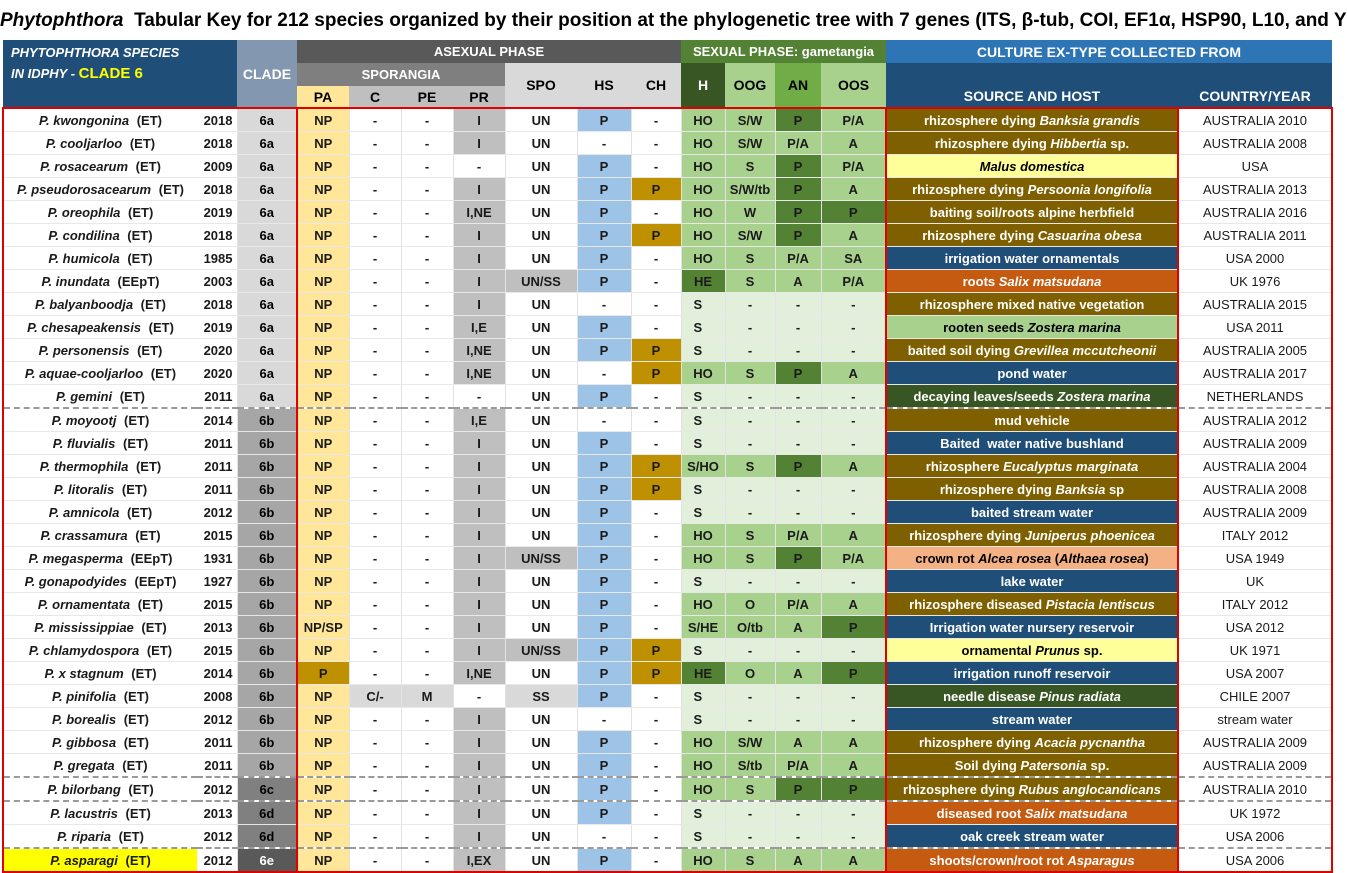  I want to click on host-species: Malus domestica, so click(1032, 166).